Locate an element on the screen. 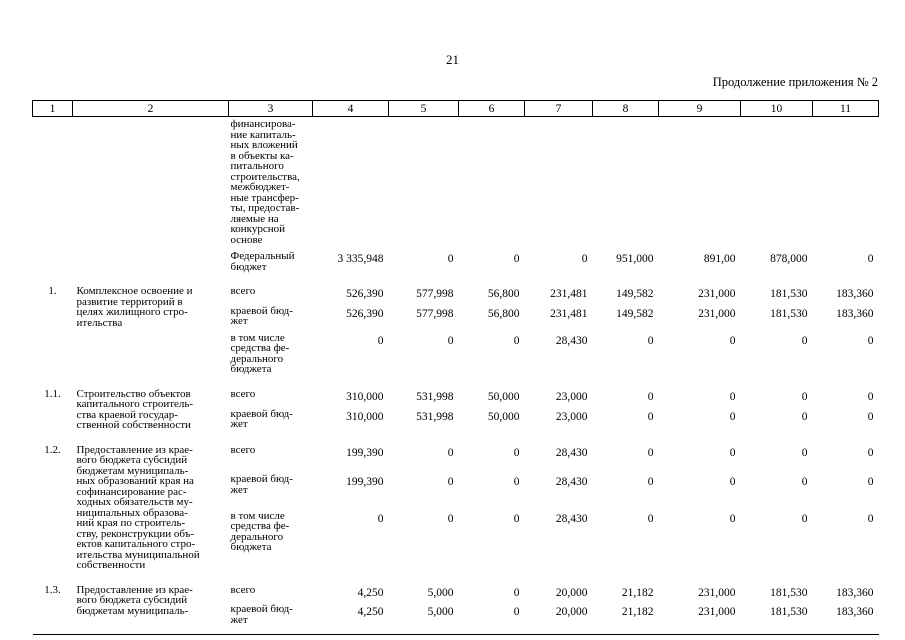 This screenshot has height=640, width=905. column-number-header: 8 is located at coordinates (625, 108).